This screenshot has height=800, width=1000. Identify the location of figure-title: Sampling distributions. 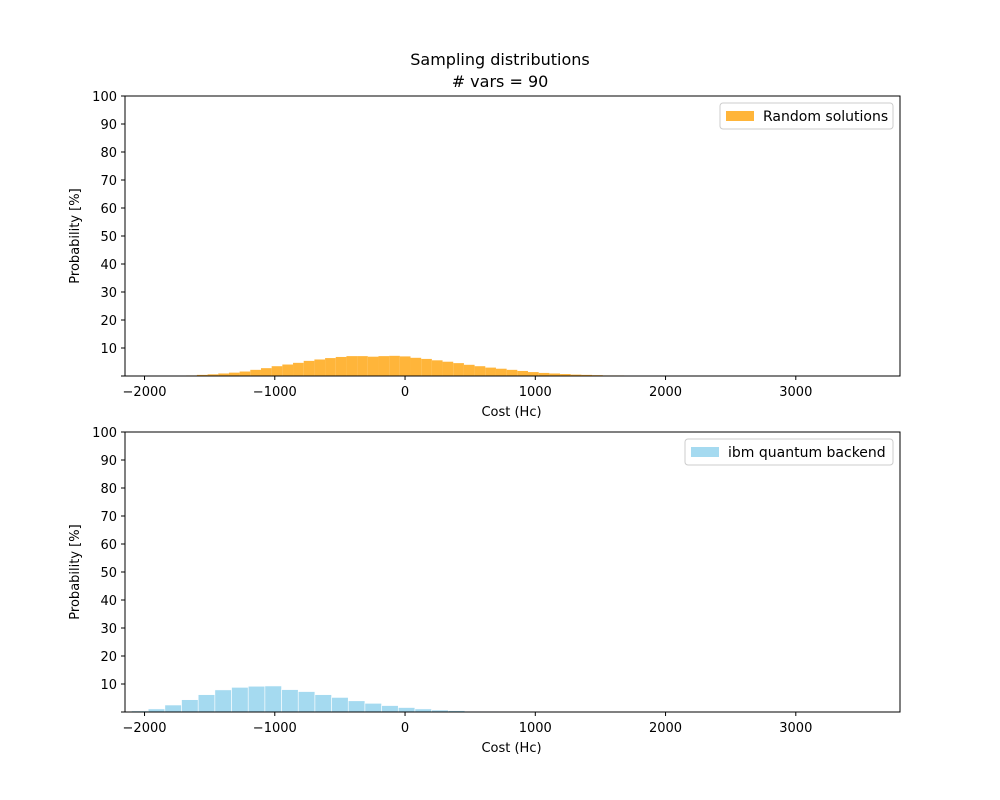
(500, 59).